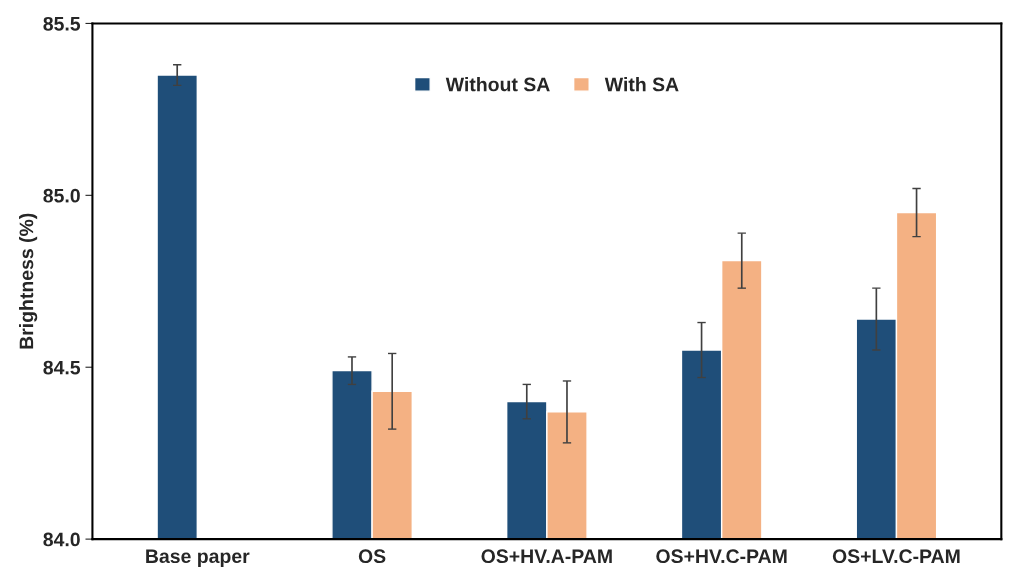 This screenshot has width=1027, height=586. Describe the element at coordinates (497, 84) in the screenshot. I see `legend-label: Without SA` at that location.